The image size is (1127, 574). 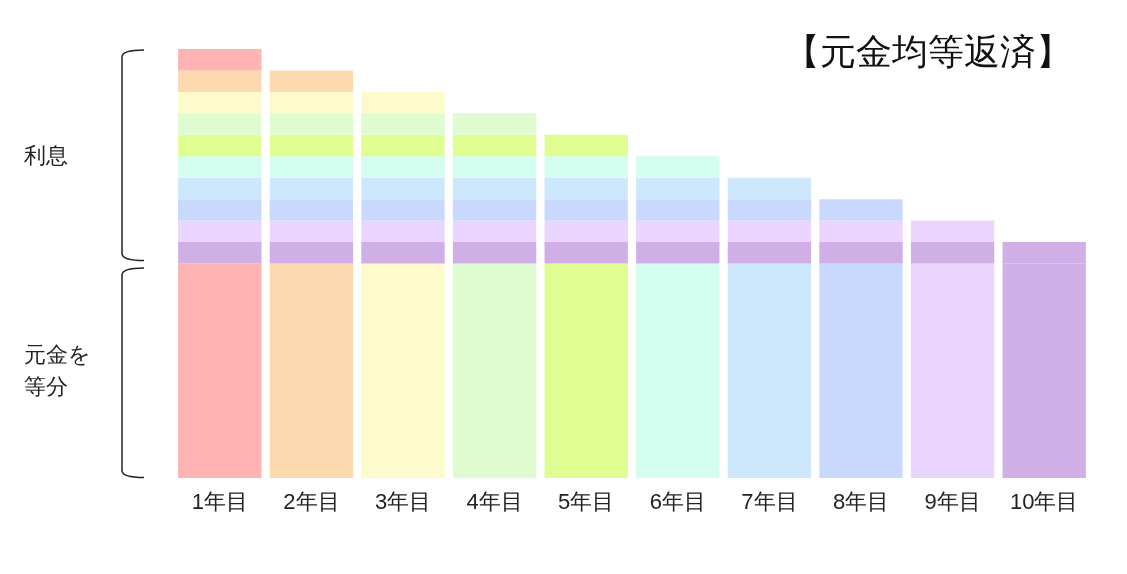 What do you see at coordinates (58, 370) in the screenshot?
I see `text: 元金を等分` at bounding box center [58, 370].